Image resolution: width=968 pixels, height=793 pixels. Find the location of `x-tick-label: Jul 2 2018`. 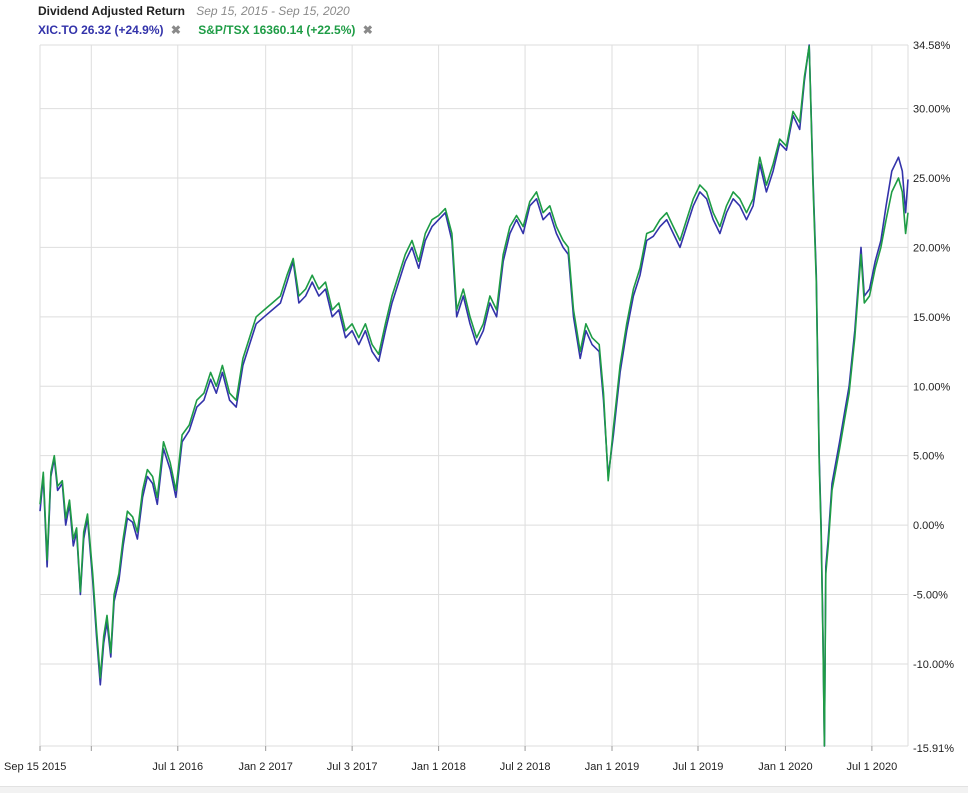

x-tick-label: Jul 2 2018 is located at coordinates (525, 767).